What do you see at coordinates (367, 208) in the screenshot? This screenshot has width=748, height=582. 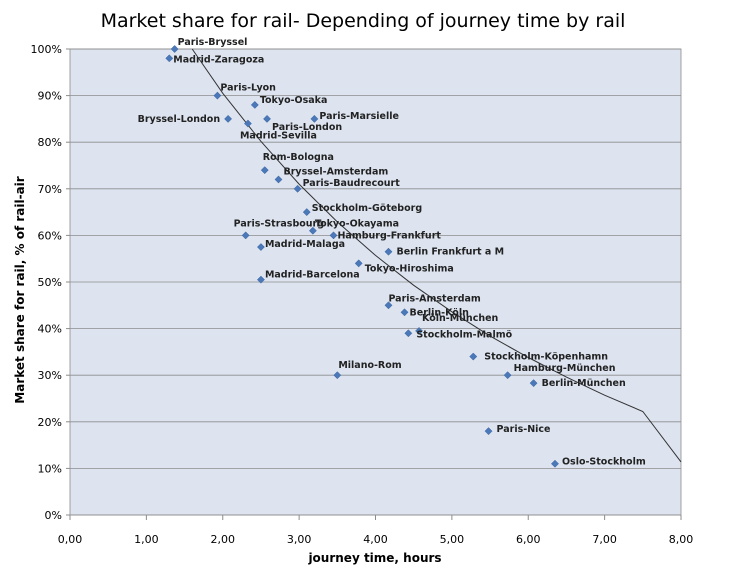 I see `data-point-label: Stockholm-Göteborg` at bounding box center [367, 208].